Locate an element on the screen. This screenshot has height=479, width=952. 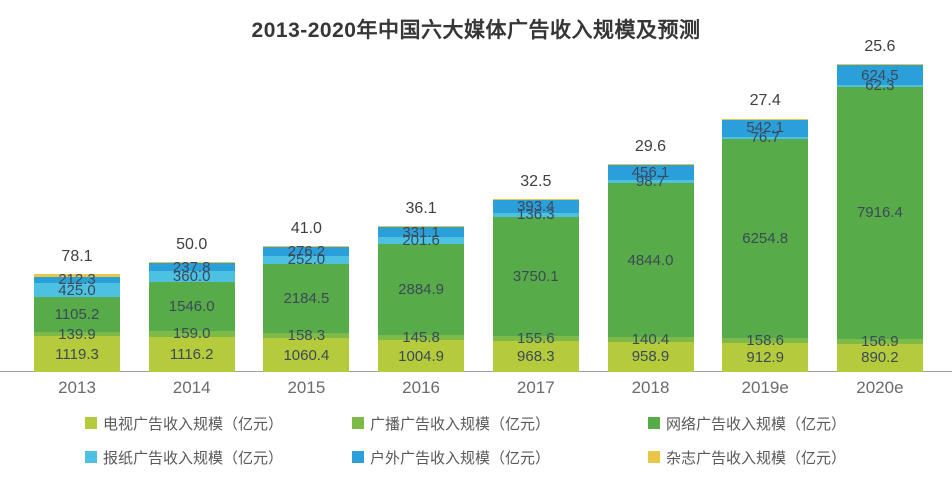
value-label-outdoor: 393.4 is located at coordinates (536, 206).